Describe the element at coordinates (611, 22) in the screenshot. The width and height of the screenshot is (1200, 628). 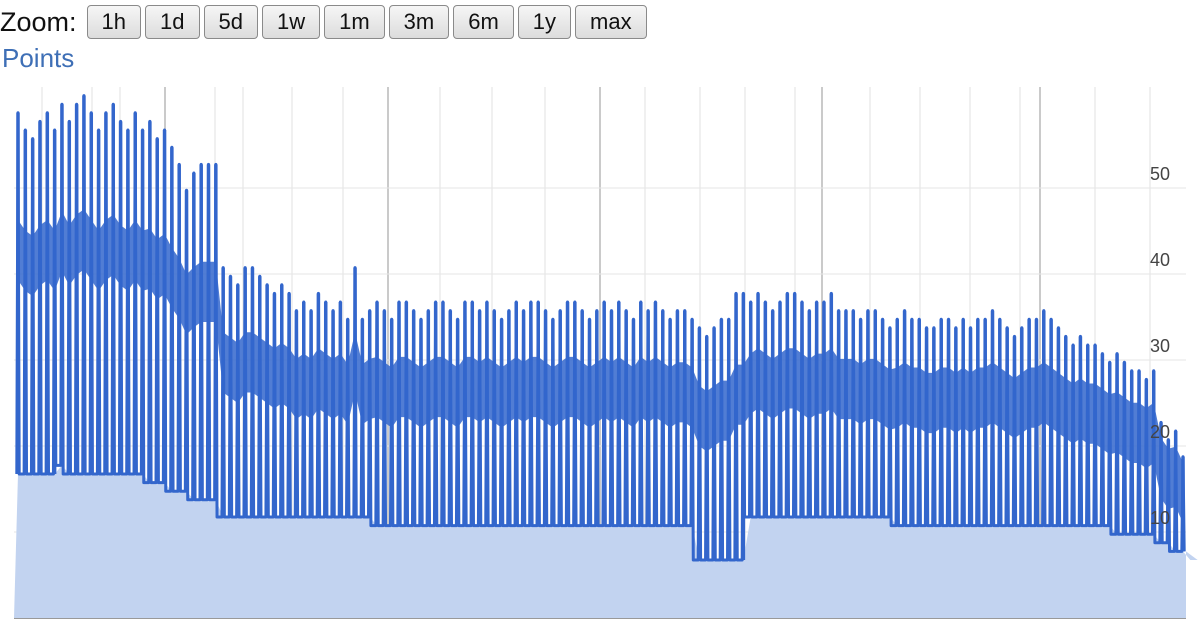
I see `zoom-max-button: max` at that location.